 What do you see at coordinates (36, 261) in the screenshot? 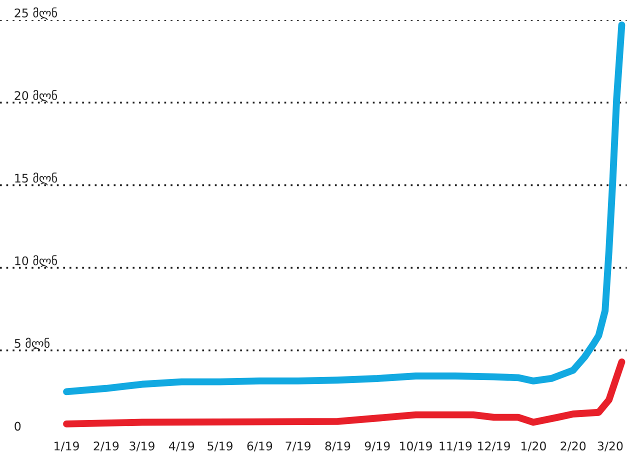
I see `y-tick-label: 10 მლნ` at bounding box center [36, 261].